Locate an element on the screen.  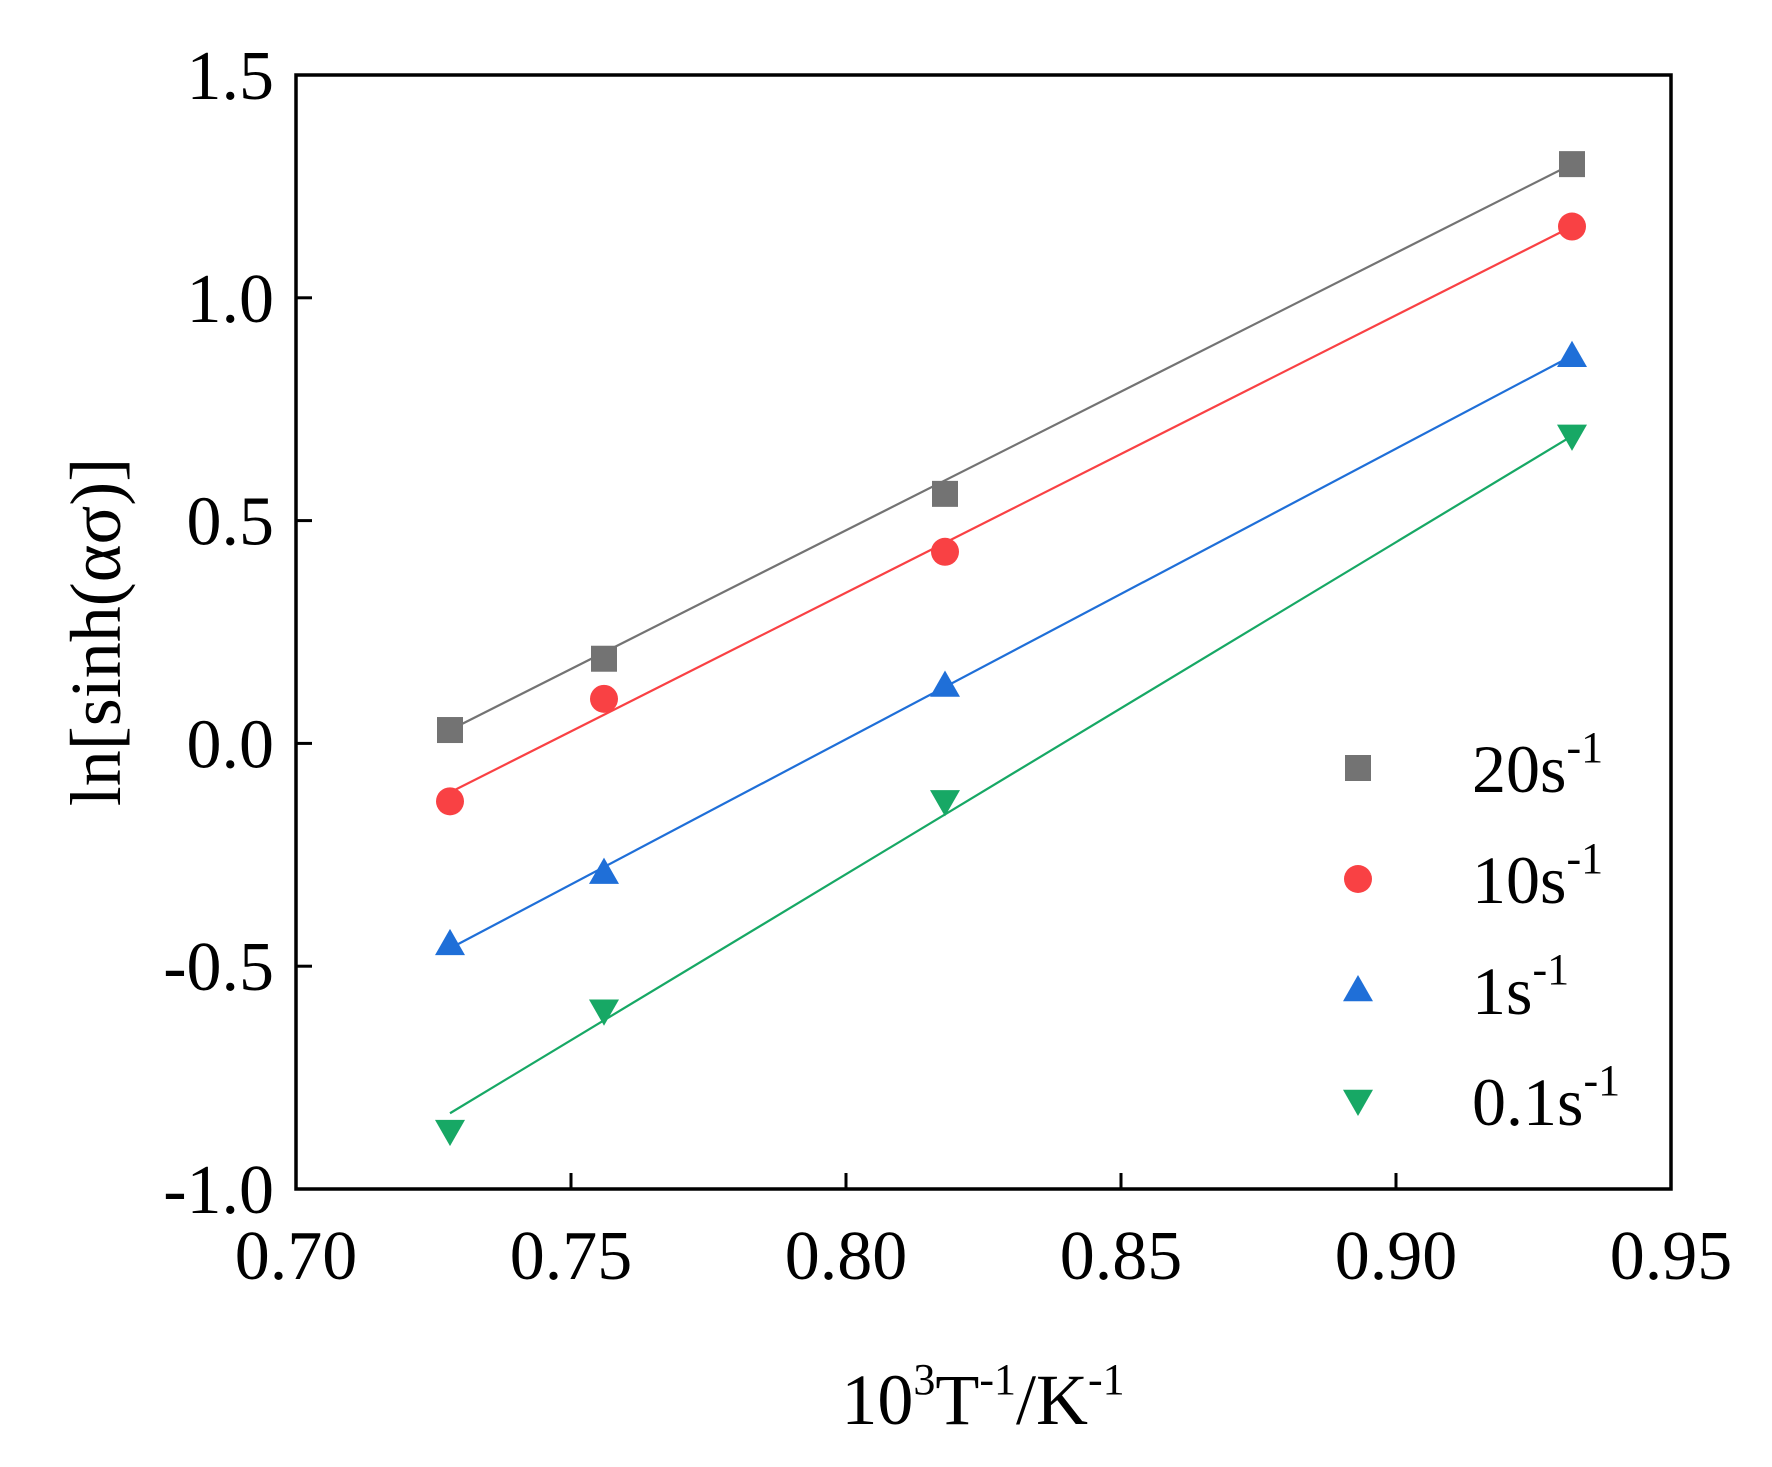
x-tick-label: 0.70 is located at coordinates (296, 1256).